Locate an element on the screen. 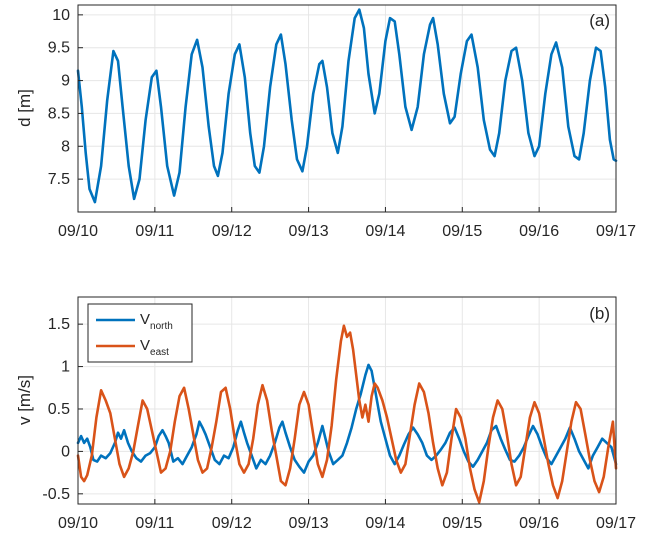  legend-entry-east: Veast is located at coordinates (154, 347).